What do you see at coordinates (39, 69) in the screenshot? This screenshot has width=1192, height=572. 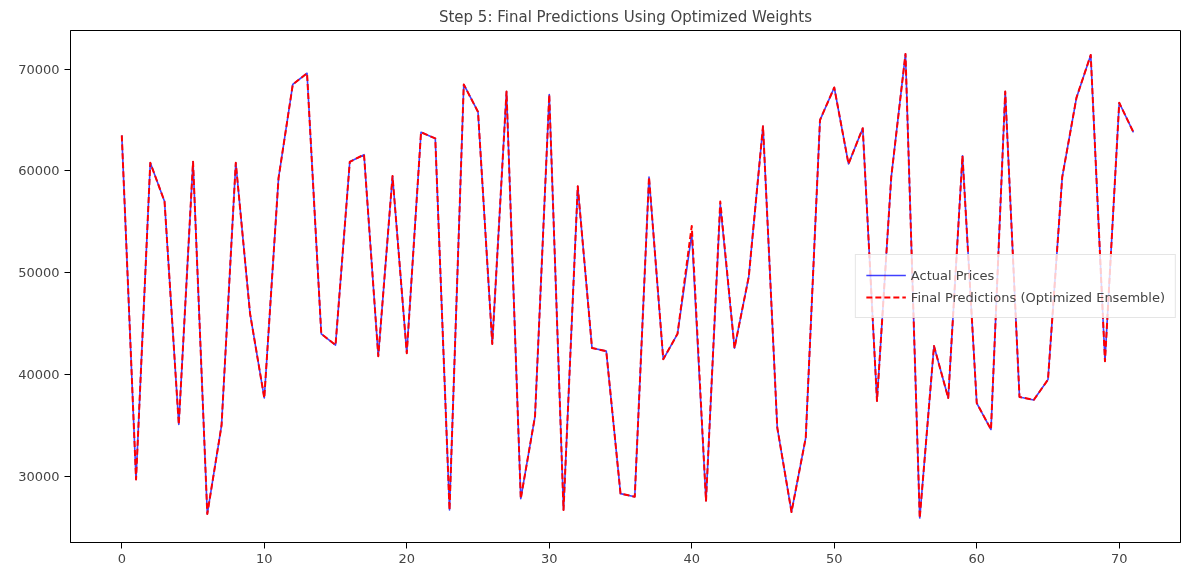 I see `y-tick-label: 70000` at bounding box center [39, 69].